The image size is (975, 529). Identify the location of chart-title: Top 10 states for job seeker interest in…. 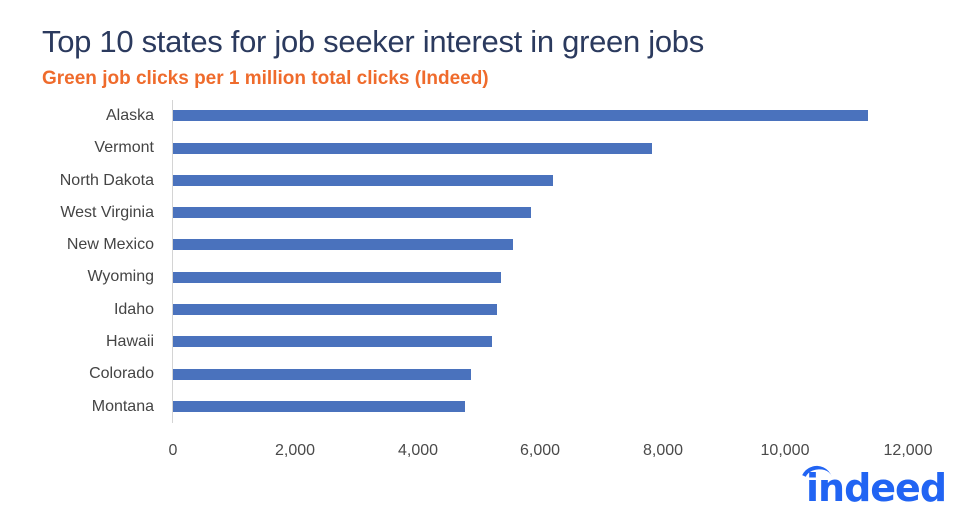
(373, 41).